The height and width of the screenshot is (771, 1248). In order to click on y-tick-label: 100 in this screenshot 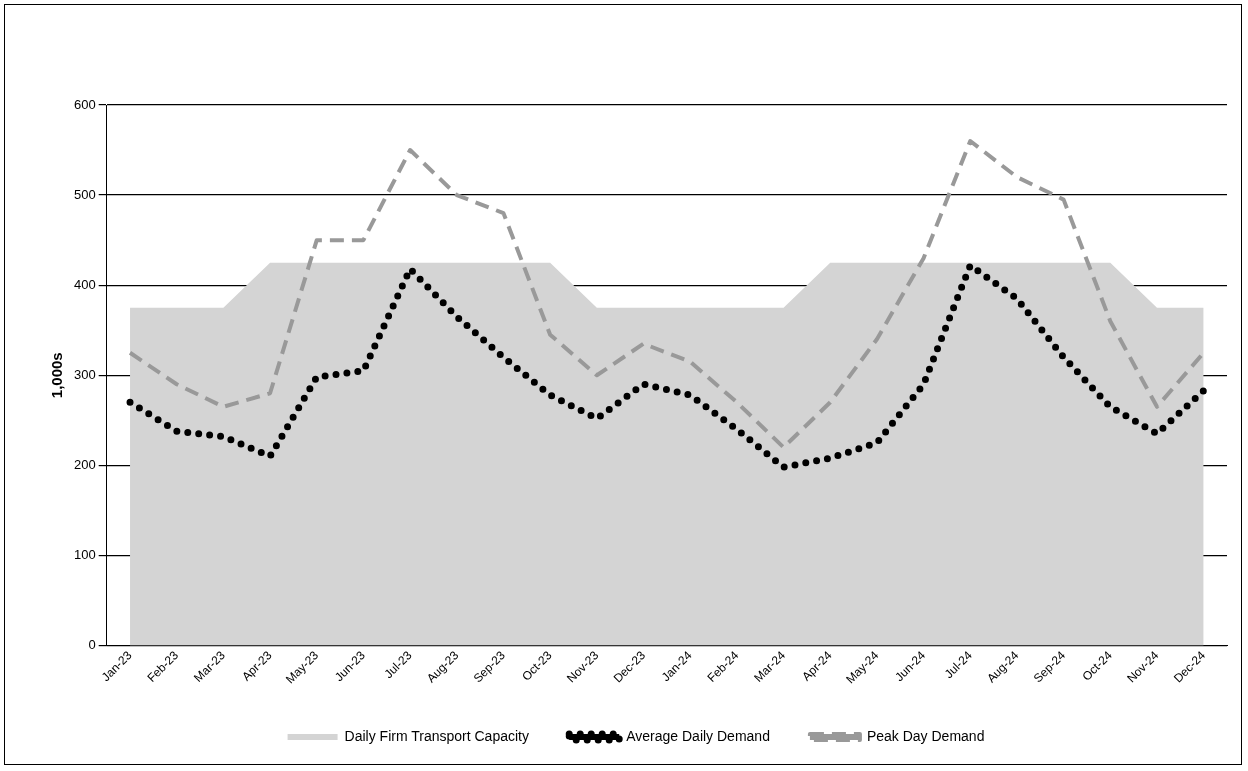, I will do `click(84, 555)`.